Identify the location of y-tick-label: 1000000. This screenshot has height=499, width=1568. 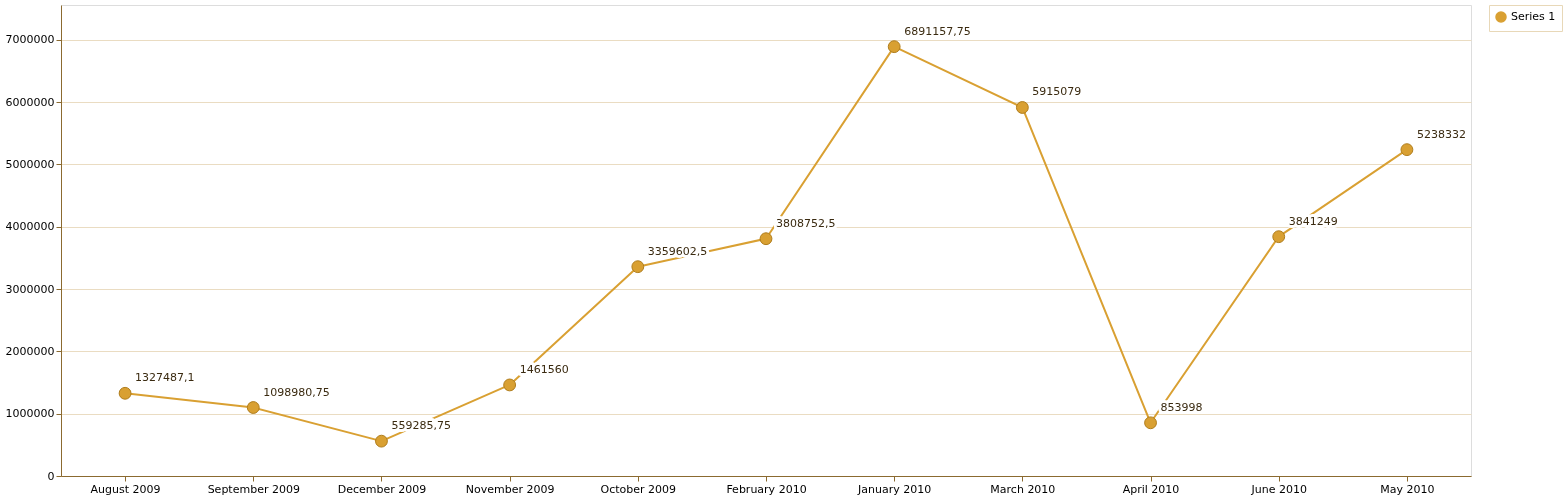
(30, 414).